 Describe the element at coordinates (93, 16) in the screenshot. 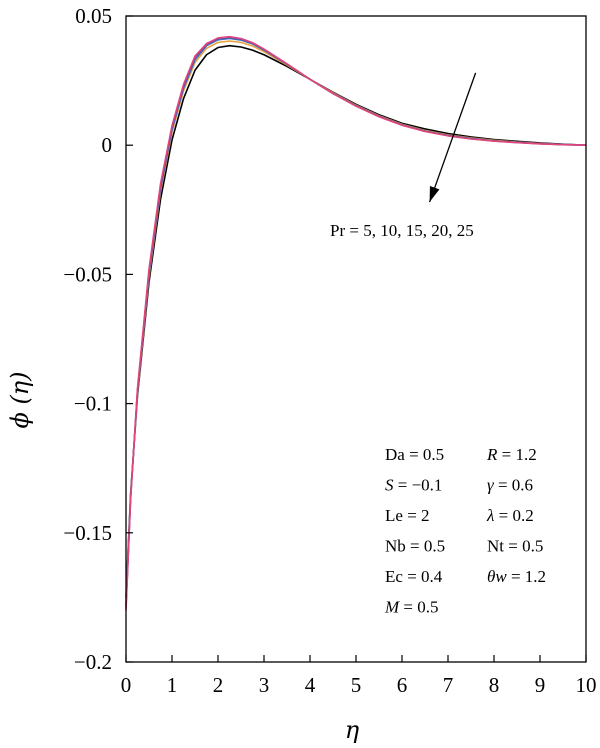

I see `y-tick-label: 0.05` at that location.